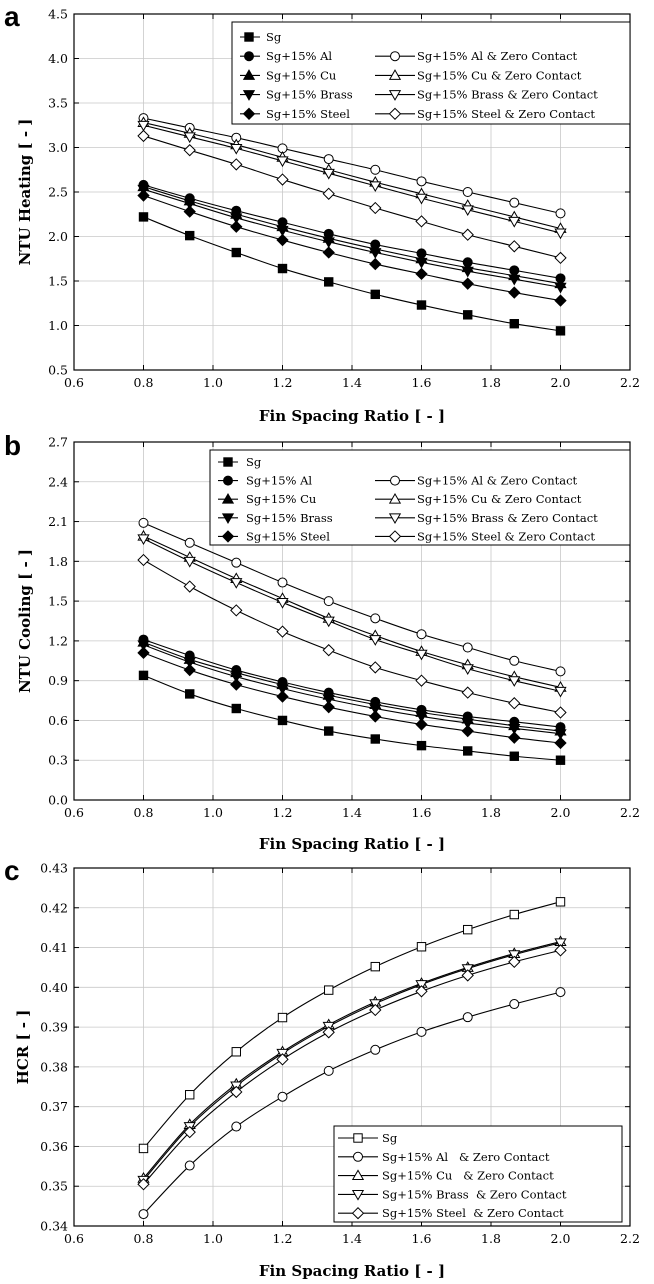 The image size is (654, 1284). Describe the element at coordinates (23, 1047) in the screenshot. I see `y-axis-title: HCR [ - ]` at that location.